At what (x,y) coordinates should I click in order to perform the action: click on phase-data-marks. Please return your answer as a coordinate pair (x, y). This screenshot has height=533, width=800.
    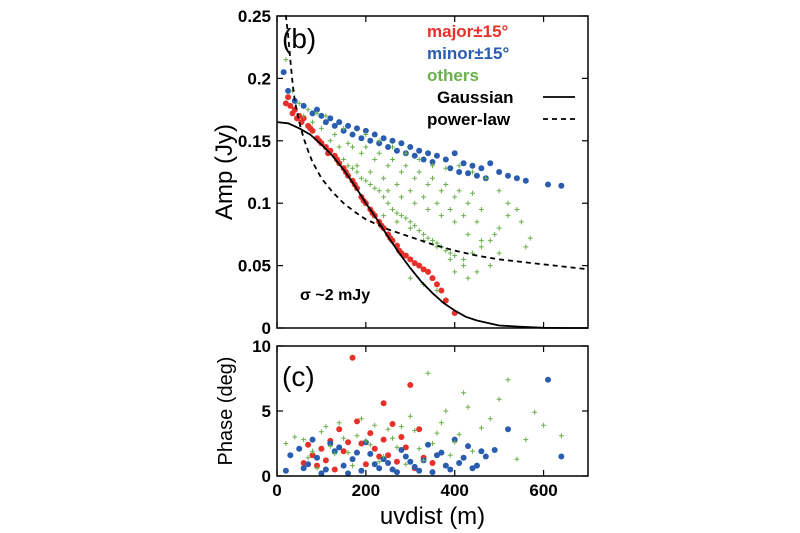
    Looking at the image, I should click on (423, 415).